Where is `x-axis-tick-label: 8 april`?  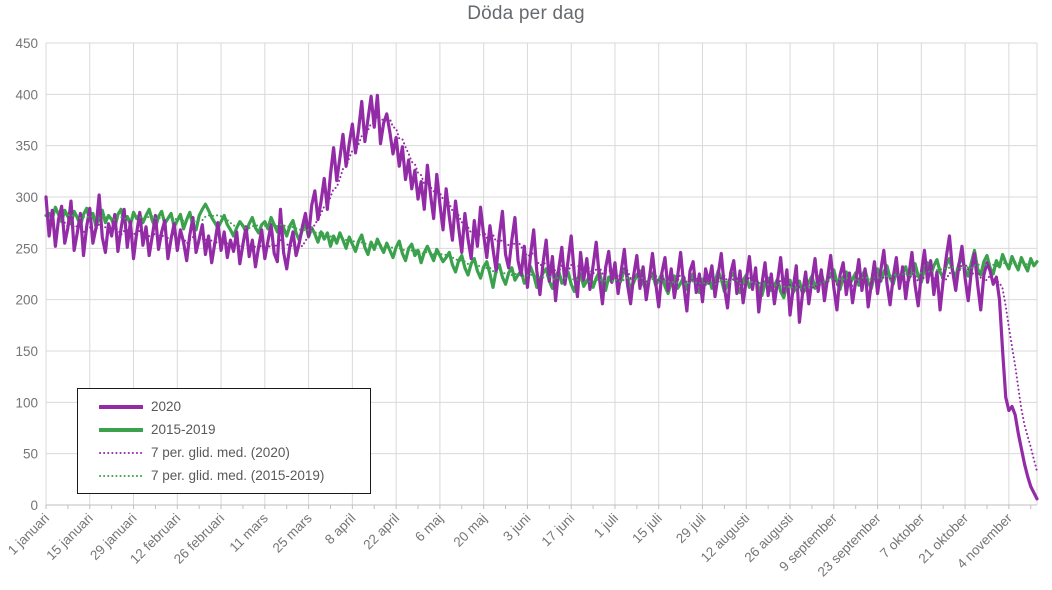
x-axis-tick-label: 8 april is located at coordinates (340, 529).